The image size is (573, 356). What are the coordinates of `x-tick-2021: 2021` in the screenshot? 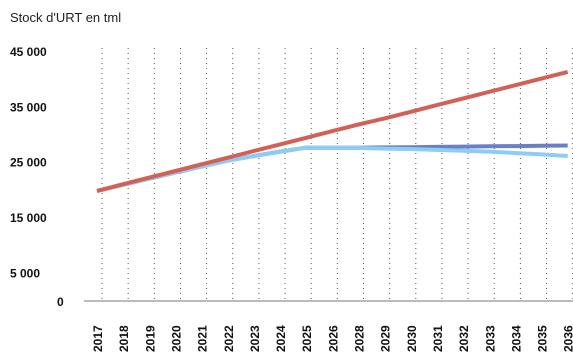 It's located at (203, 338).